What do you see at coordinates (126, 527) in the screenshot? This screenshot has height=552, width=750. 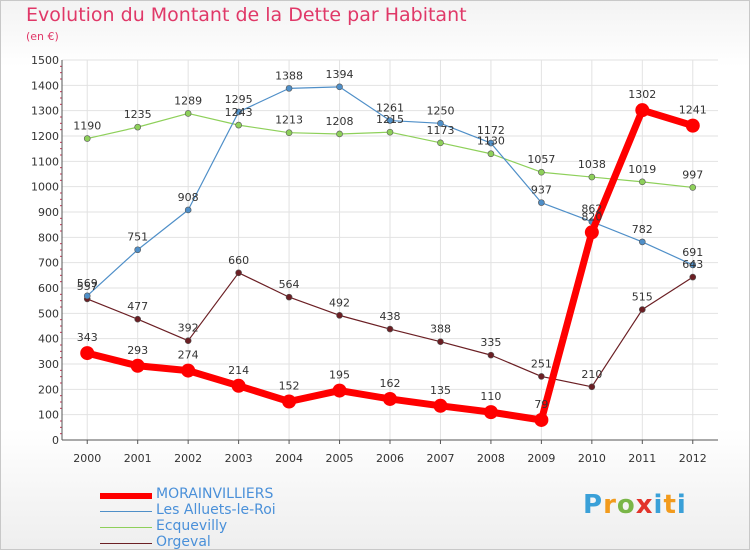 I see `legend-swatch-ecquevilly` at bounding box center [126, 527].